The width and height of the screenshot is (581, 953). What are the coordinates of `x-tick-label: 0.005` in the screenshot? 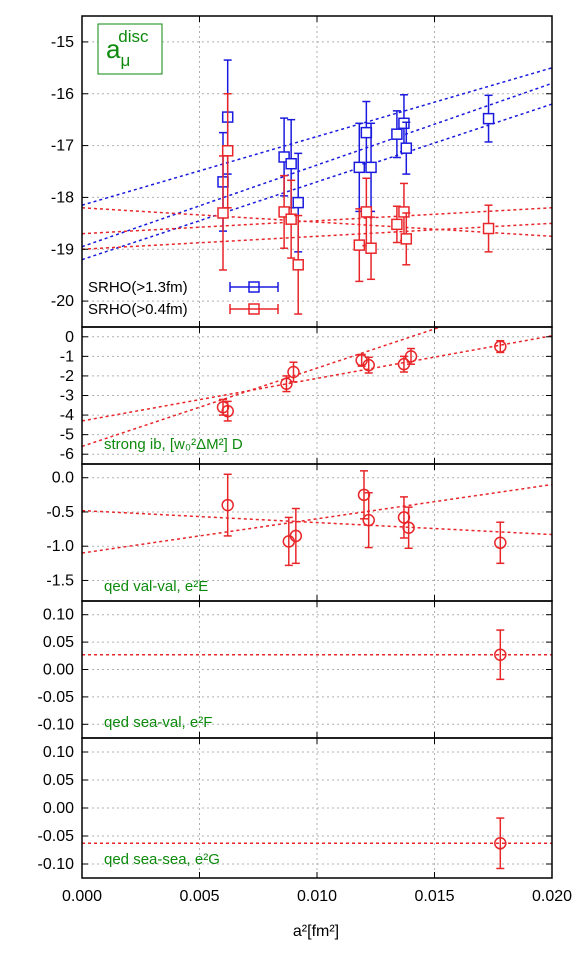 It's located at (199, 896).